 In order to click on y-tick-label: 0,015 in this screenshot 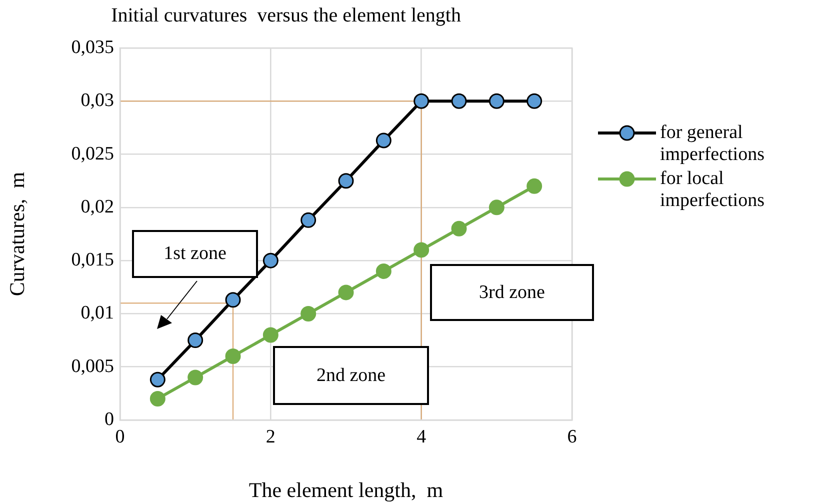, I will do `click(92, 260)`.